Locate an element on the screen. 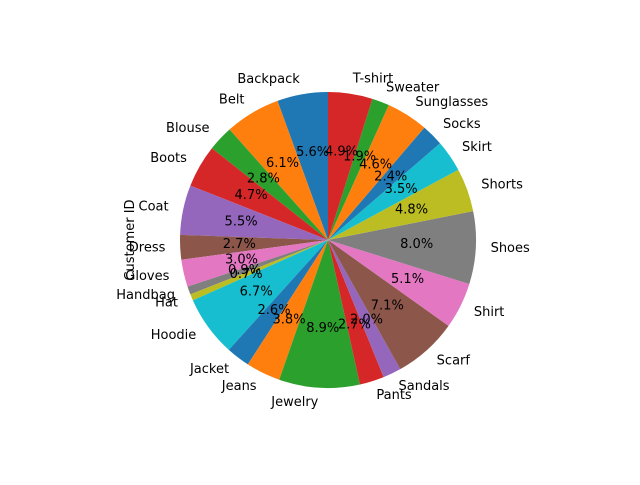  slice-percent-jewelry: 8.9% is located at coordinates (322, 328).